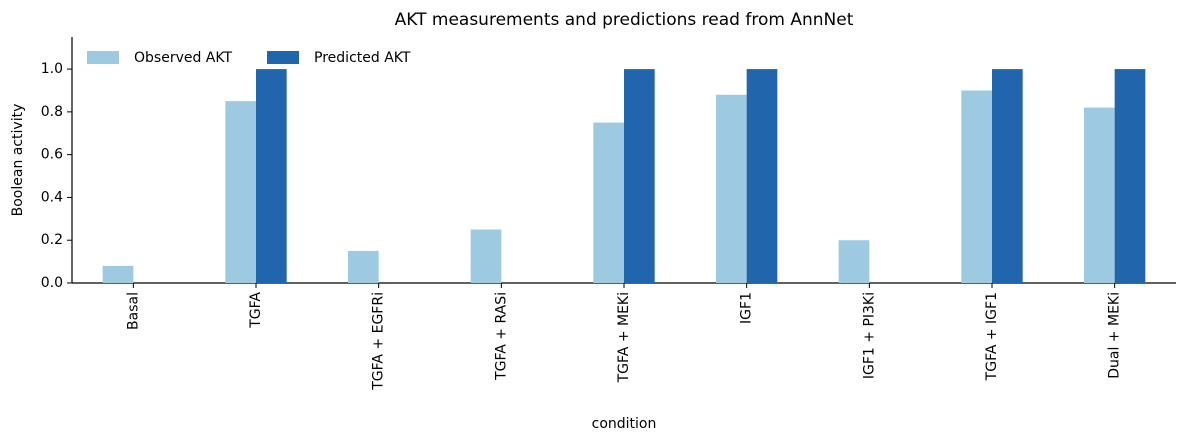 Image resolution: width=1187 pixels, height=444 pixels. I want to click on y-axis-label: Boolean activity, so click(18, 160).